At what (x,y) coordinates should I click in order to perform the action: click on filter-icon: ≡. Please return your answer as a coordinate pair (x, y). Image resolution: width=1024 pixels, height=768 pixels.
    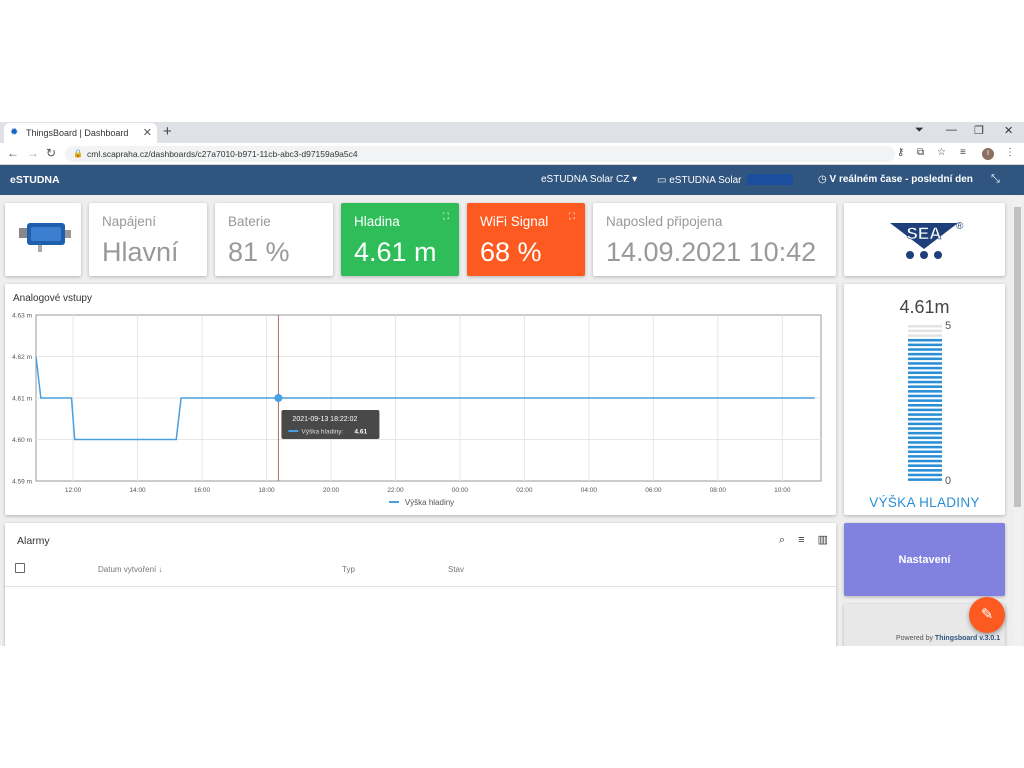
    Looking at the image, I should click on (801, 540).